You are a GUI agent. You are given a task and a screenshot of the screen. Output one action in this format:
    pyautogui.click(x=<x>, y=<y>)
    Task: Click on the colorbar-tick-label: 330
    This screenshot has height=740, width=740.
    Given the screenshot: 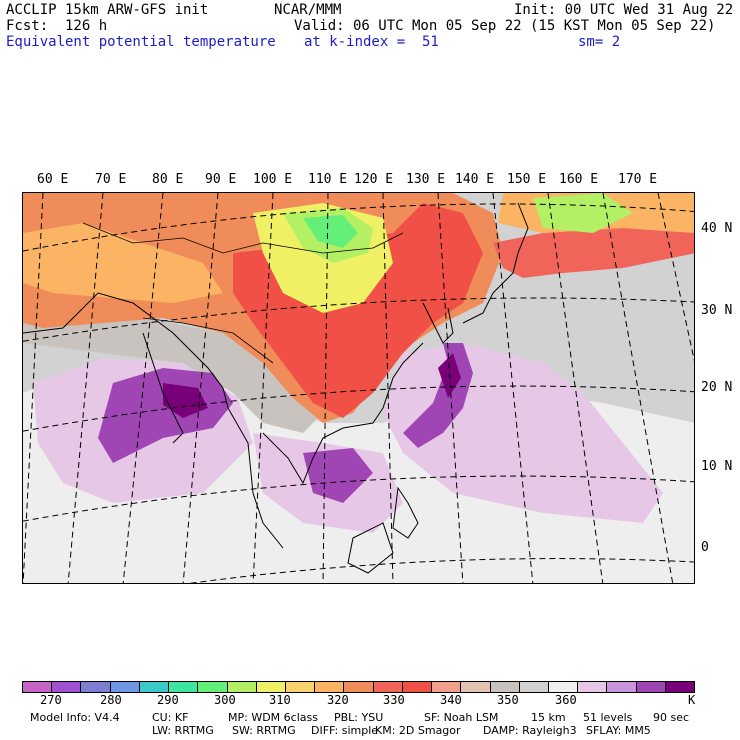 What is the action you would take?
    pyautogui.click(x=394, y=700)
    